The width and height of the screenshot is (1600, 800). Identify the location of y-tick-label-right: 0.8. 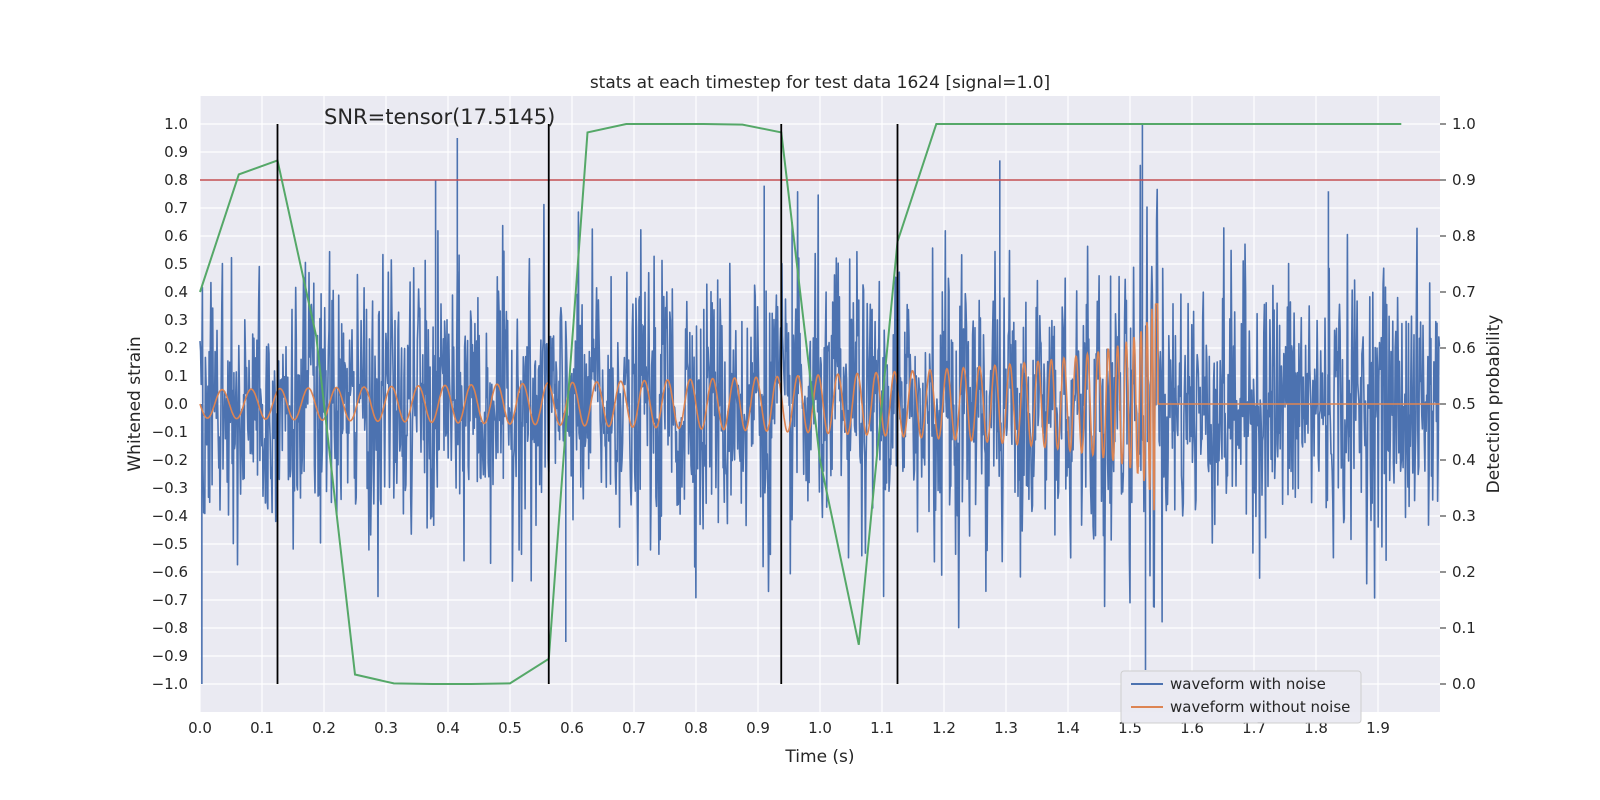
(1464, 236).